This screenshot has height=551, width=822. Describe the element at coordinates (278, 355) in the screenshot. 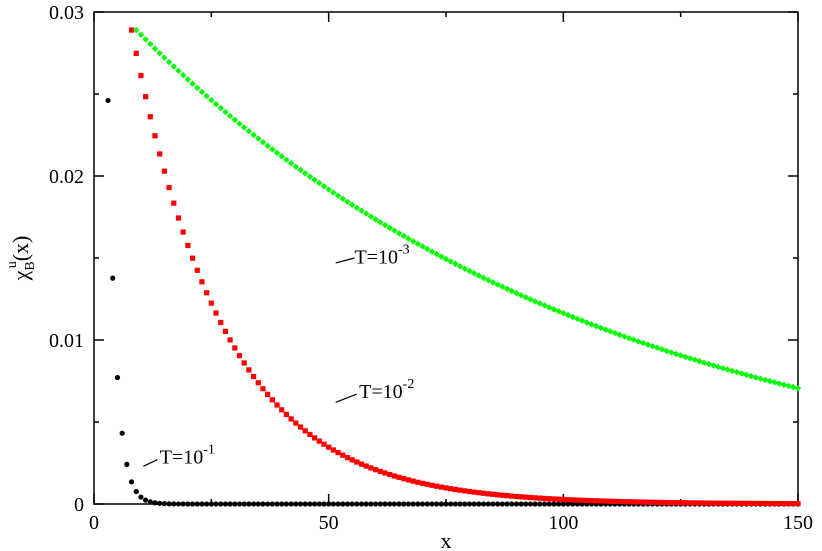

I see `annotations: T=10-1T=10-2T=10-3` at that location.